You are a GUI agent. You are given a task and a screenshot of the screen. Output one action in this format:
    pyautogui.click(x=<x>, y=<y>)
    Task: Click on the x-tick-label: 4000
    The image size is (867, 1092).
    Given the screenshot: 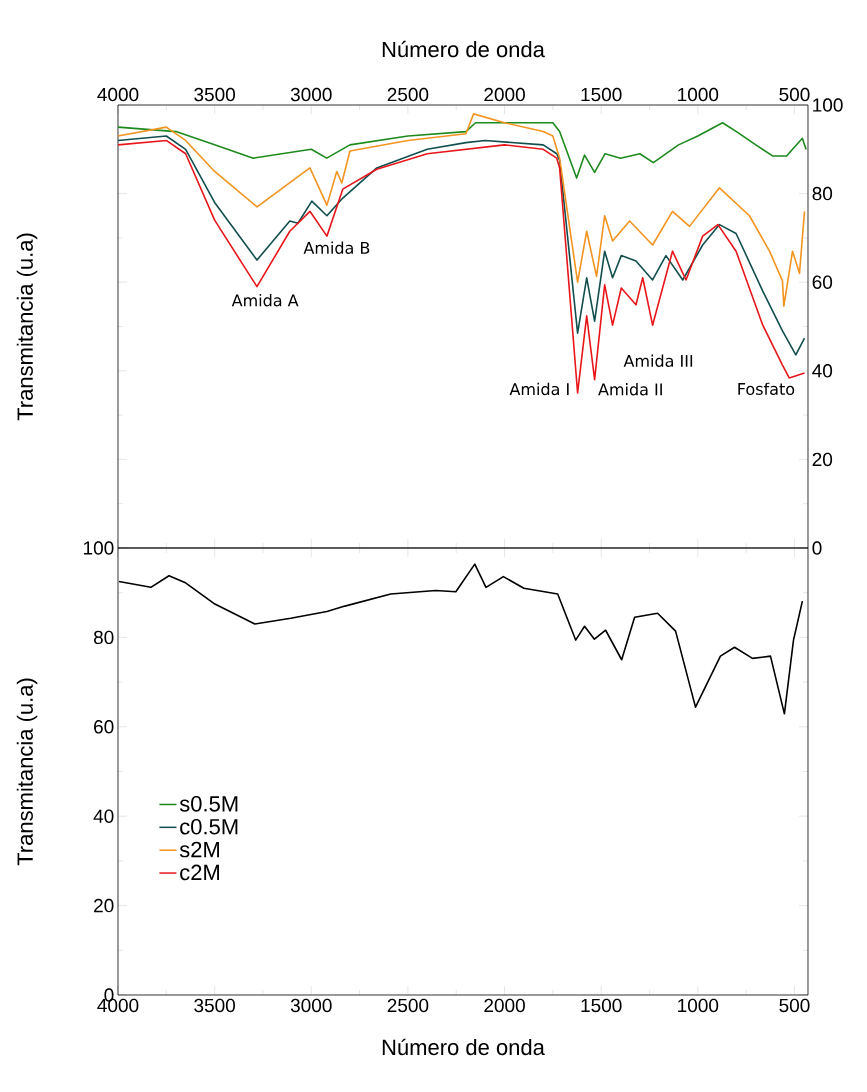 What is the action you would take?
    pyautogui.click(x=118, y=94)
    